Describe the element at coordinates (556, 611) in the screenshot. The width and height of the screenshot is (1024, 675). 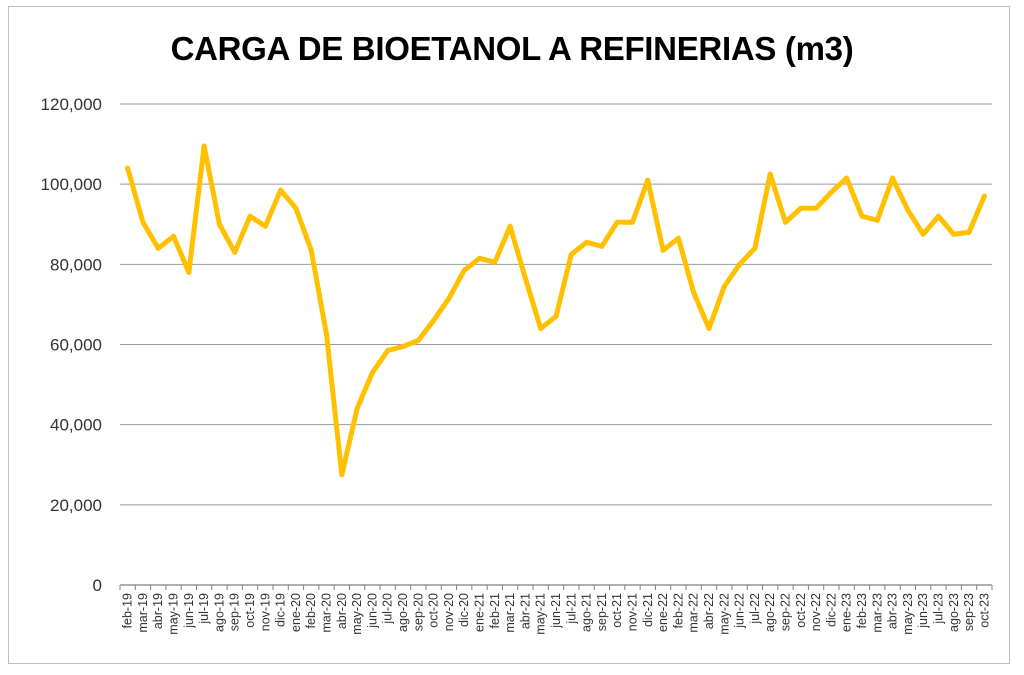
I see `x-tick-label: jun-21` at that location.